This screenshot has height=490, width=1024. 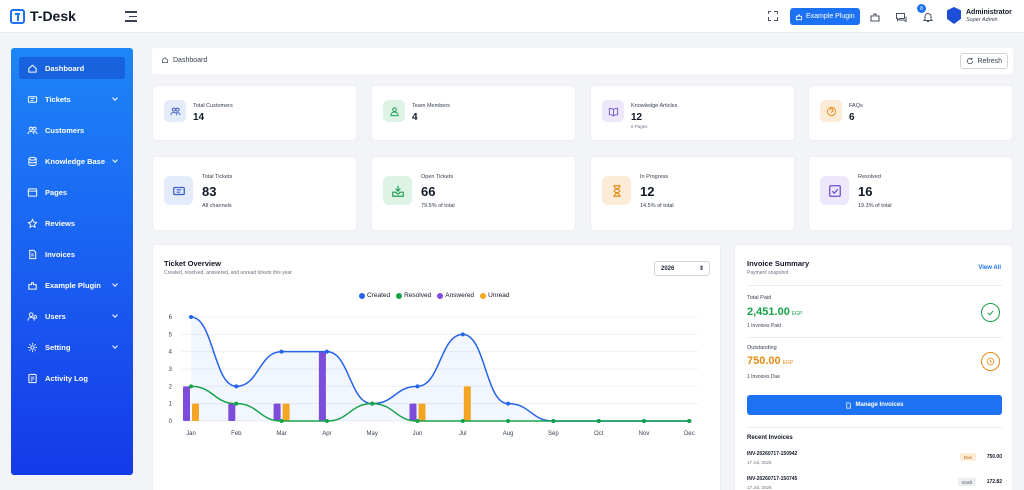 I want to click on menu-toggle-icon, so click(x=131, y=18).